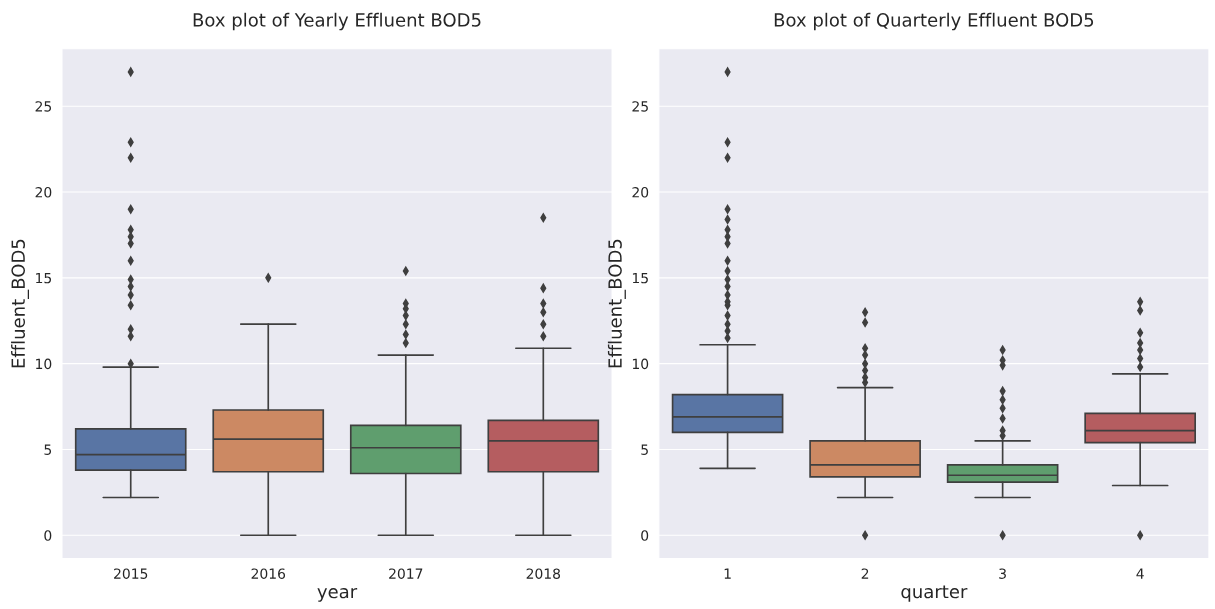  I want to click on x-tick-label: 3, so click(1002, 573).